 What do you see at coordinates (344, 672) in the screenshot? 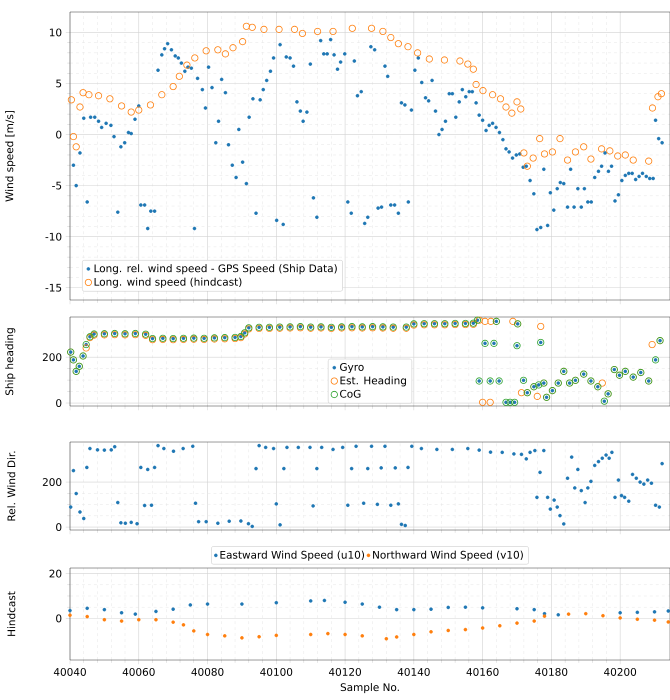
I see `x-tick-label: 40120` at bounding box center [344, 672].